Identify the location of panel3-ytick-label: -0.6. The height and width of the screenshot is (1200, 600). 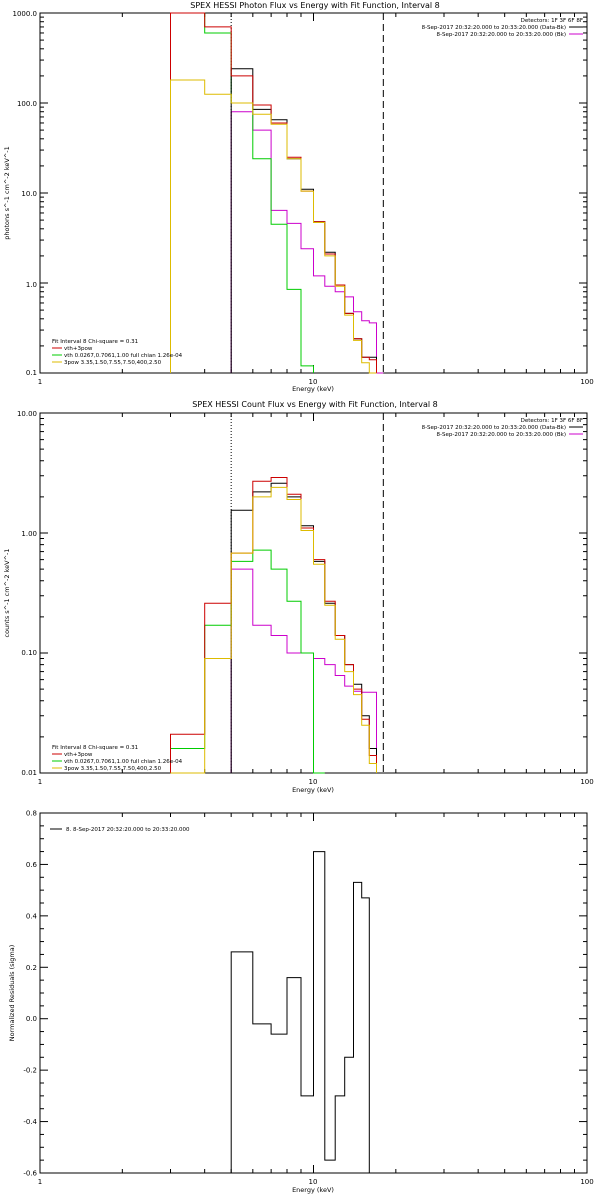
(30, 1174).